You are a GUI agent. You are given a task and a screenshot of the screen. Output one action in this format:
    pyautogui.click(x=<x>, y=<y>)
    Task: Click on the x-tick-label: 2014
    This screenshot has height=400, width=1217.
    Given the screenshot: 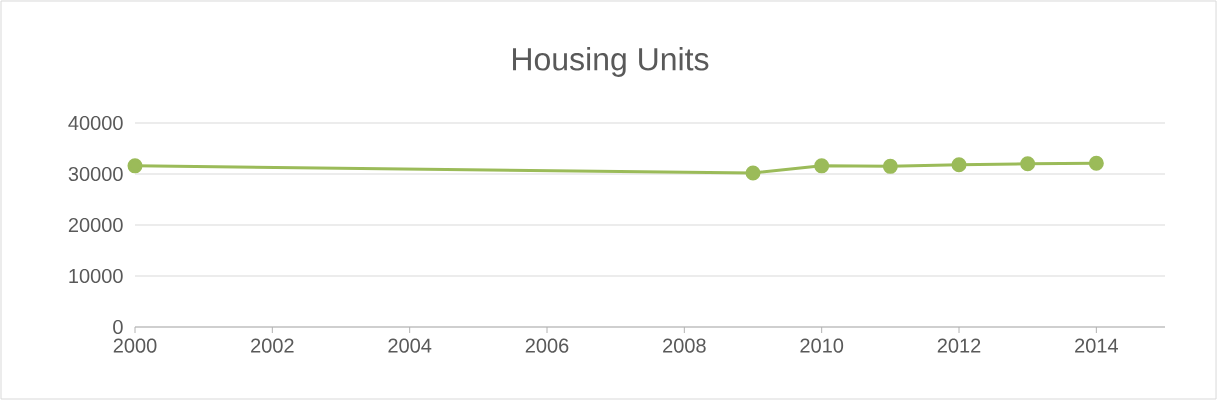 What is the action you would take?
    pyautogui.click(x=1096, y=345)
    